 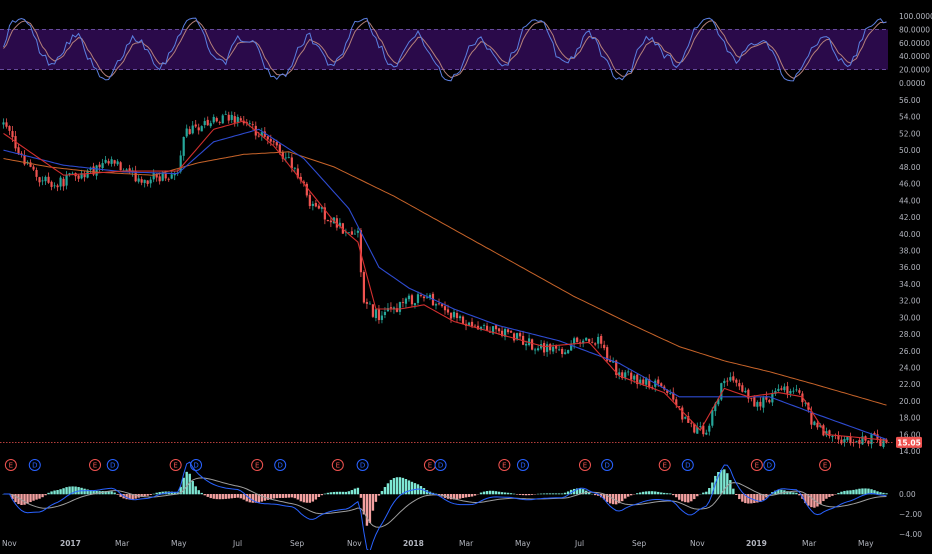 I want to click on event-letter: D, so click(x=34, y=466).